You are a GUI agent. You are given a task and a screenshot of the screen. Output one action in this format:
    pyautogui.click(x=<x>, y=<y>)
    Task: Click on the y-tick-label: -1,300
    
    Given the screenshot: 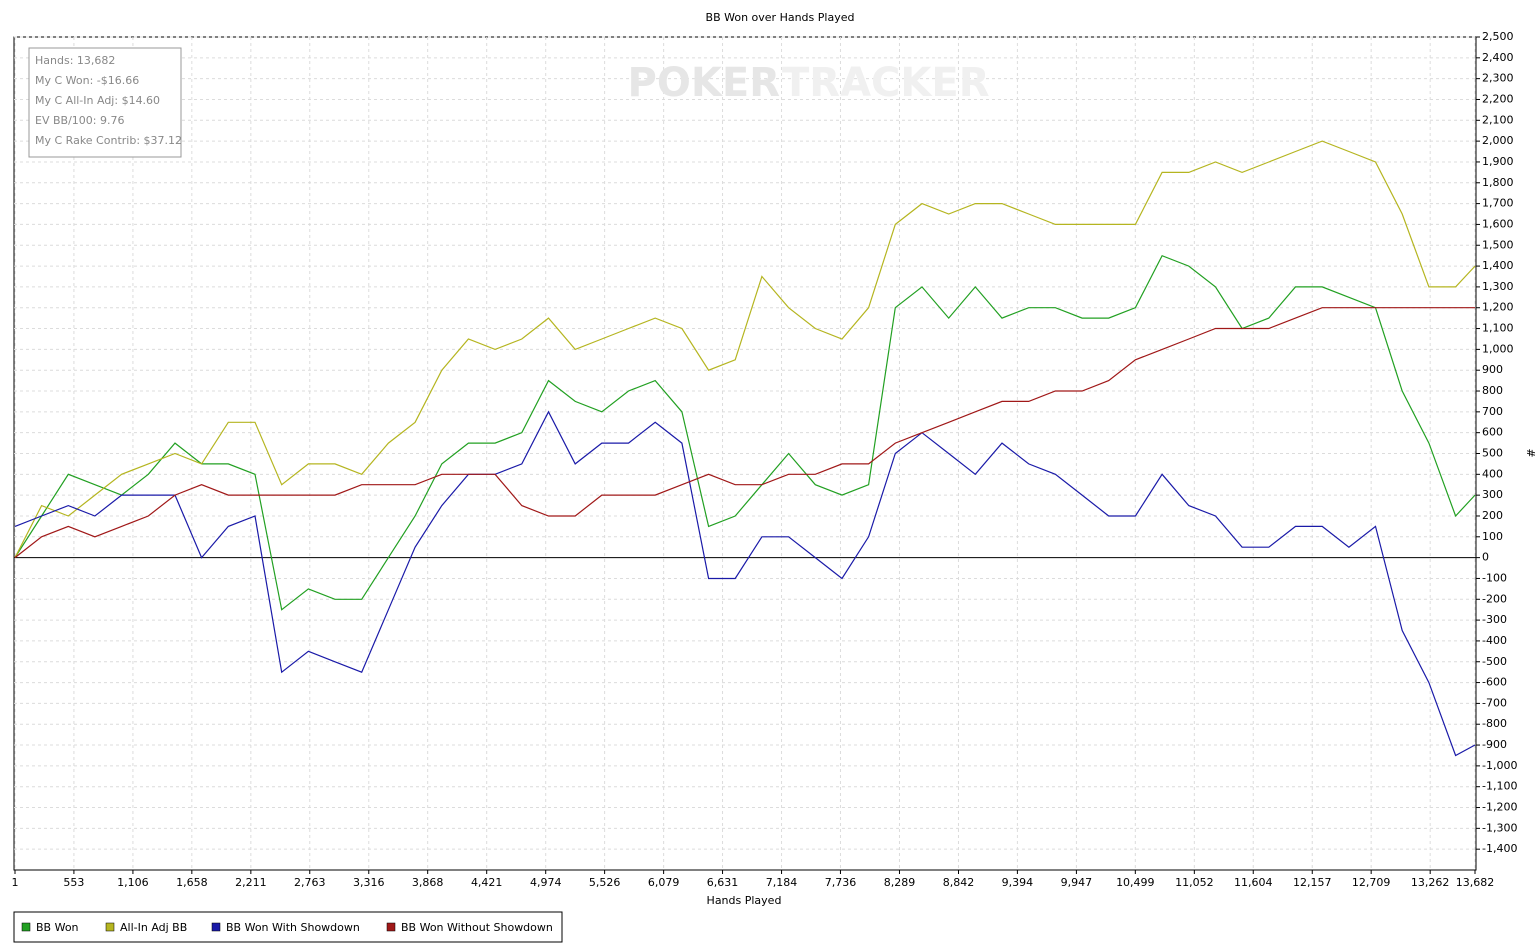 What is the action you would take?
    pyautogui.click(x=1499, y=827)
    